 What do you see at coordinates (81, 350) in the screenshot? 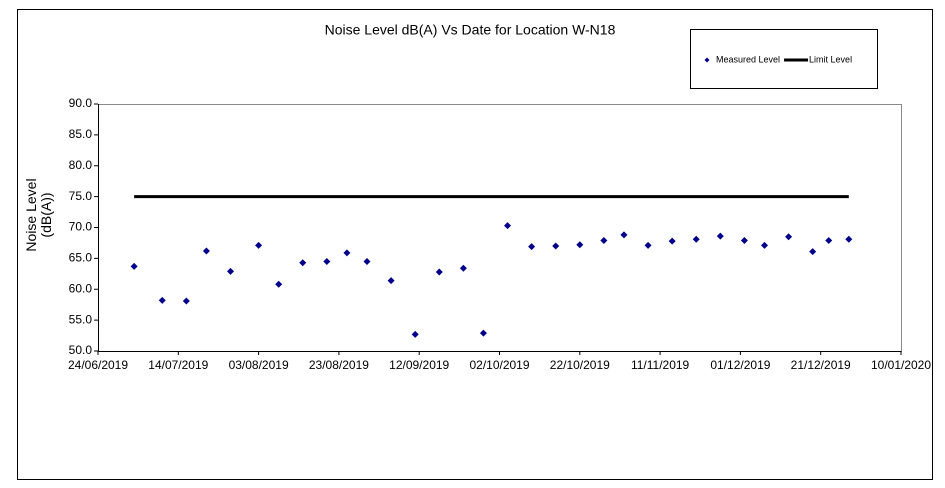
I see `y-tick-label: 50.0` at bounding box center [81, 350].